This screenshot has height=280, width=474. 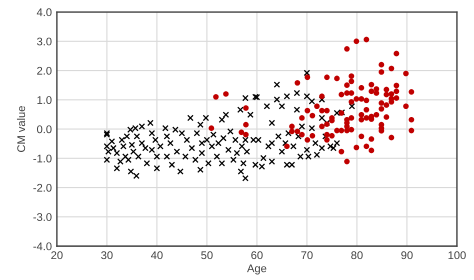 What do you see at coordinates (156, 255) in the screenshot?
I see `x-tick-label: 40` at bounding box center [156, 255].